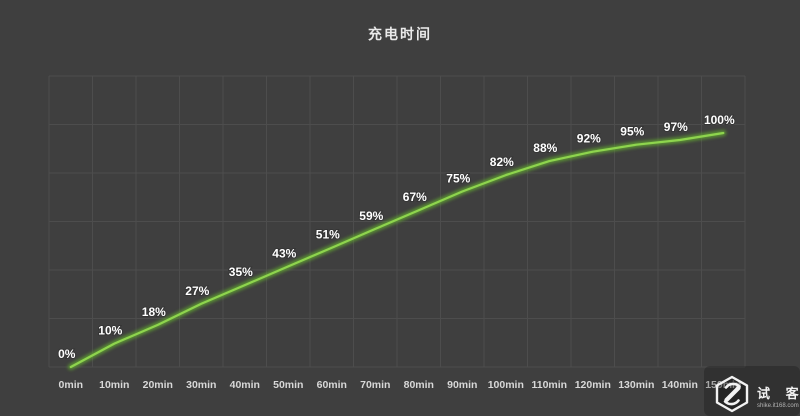 This screenshot has height=416, width=800. Describe the element at coordinates (676, 127) in the screenshot. I see `data-label: 97%` at that location.